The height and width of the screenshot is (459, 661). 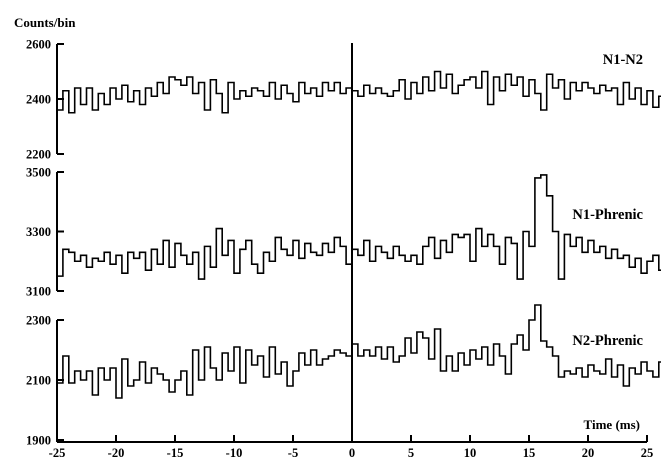 I want to click on x-tick-label: -5, so click(x=293, y=452).